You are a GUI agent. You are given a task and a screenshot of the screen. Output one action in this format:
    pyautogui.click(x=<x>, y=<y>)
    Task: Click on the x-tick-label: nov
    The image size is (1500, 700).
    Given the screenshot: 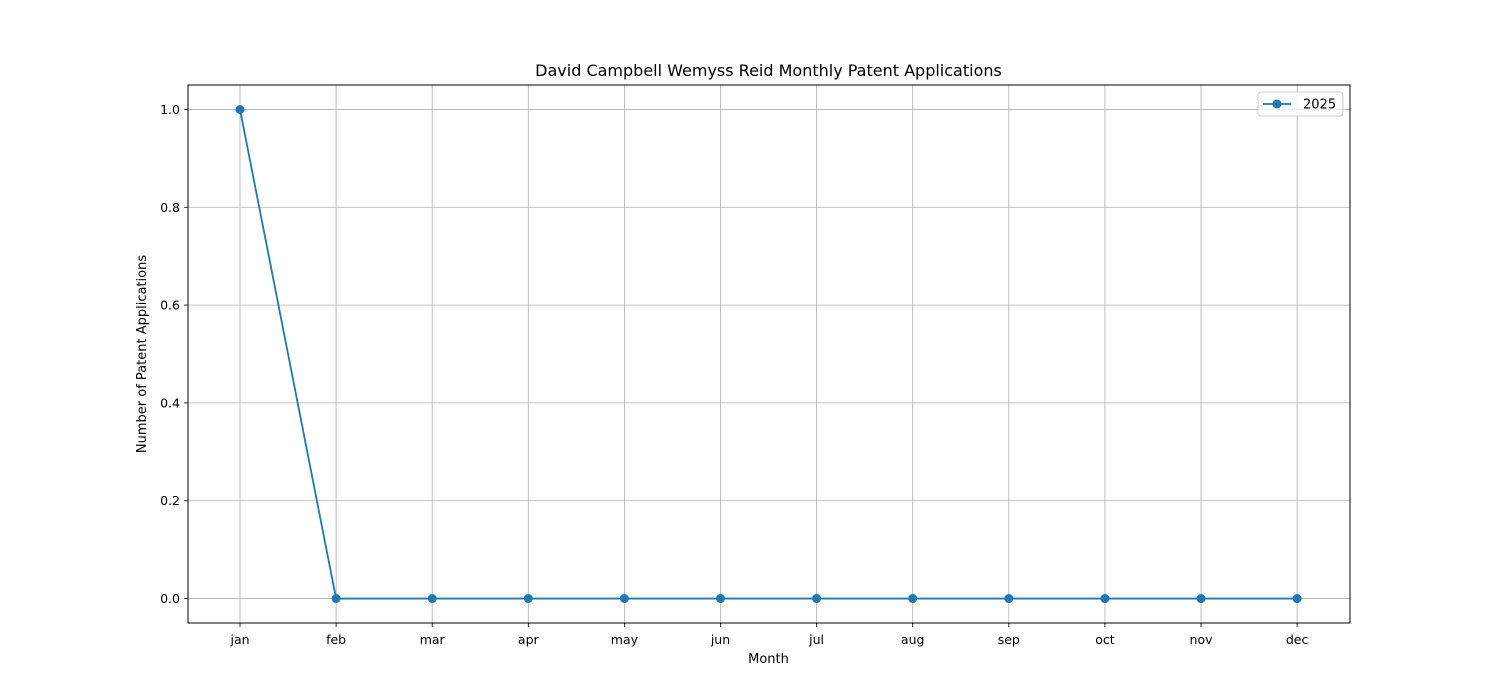 What is the action you would take?
    pyautogui.click(x=1202, y=639)
    